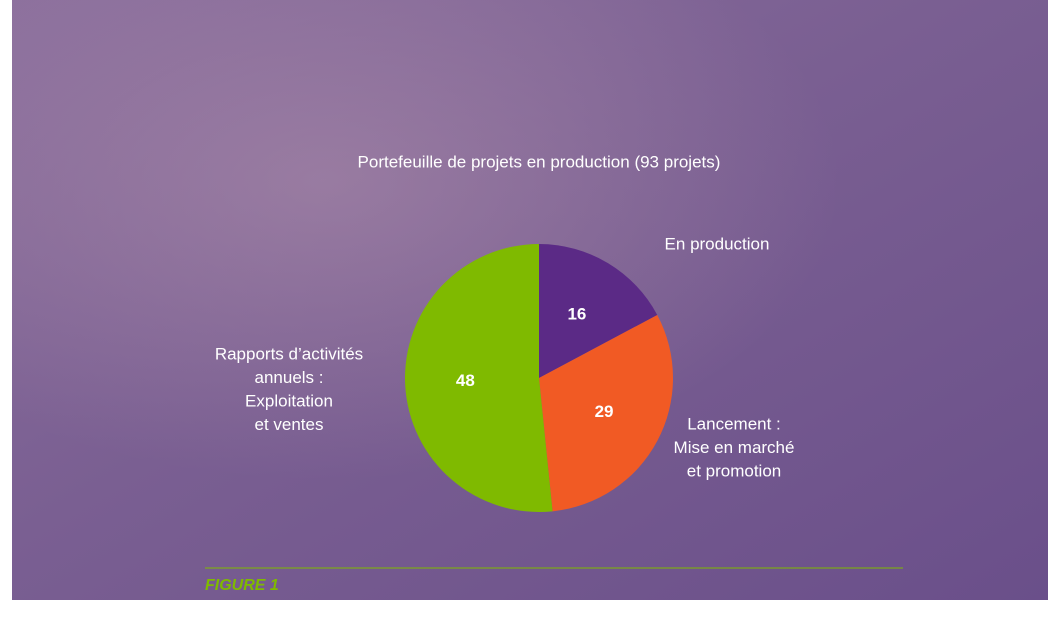 The height and width of the screenshot is (629, 1057). I want to click on data-label: 48, so click(465, 380).